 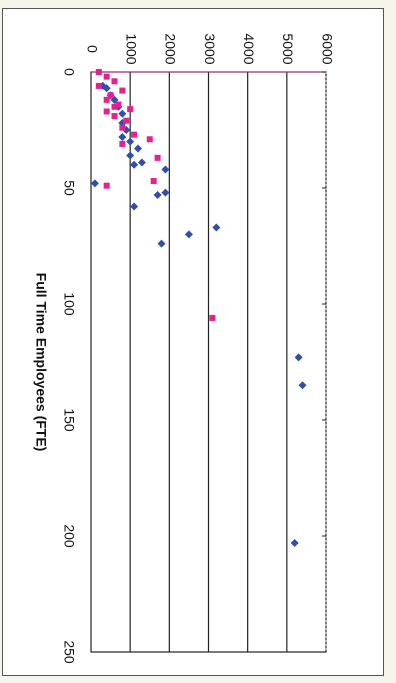 I want to click on category-tick-labels: 0 50 100 150 200 250, so click(x=69, y=366).